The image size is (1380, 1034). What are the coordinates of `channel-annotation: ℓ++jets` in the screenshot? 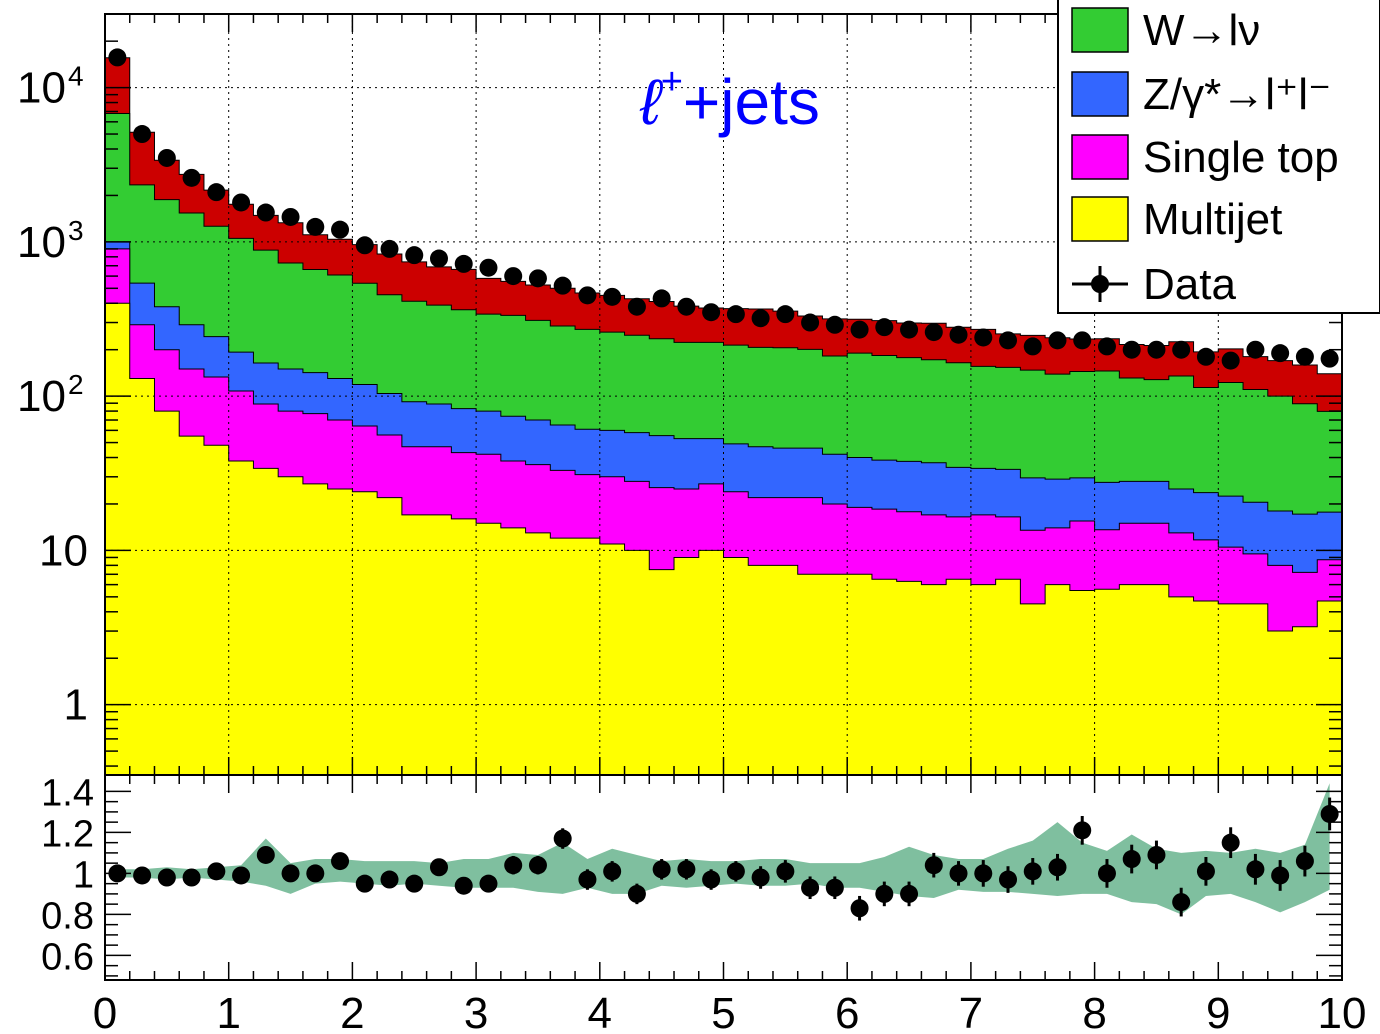 It's located at (729, 99).